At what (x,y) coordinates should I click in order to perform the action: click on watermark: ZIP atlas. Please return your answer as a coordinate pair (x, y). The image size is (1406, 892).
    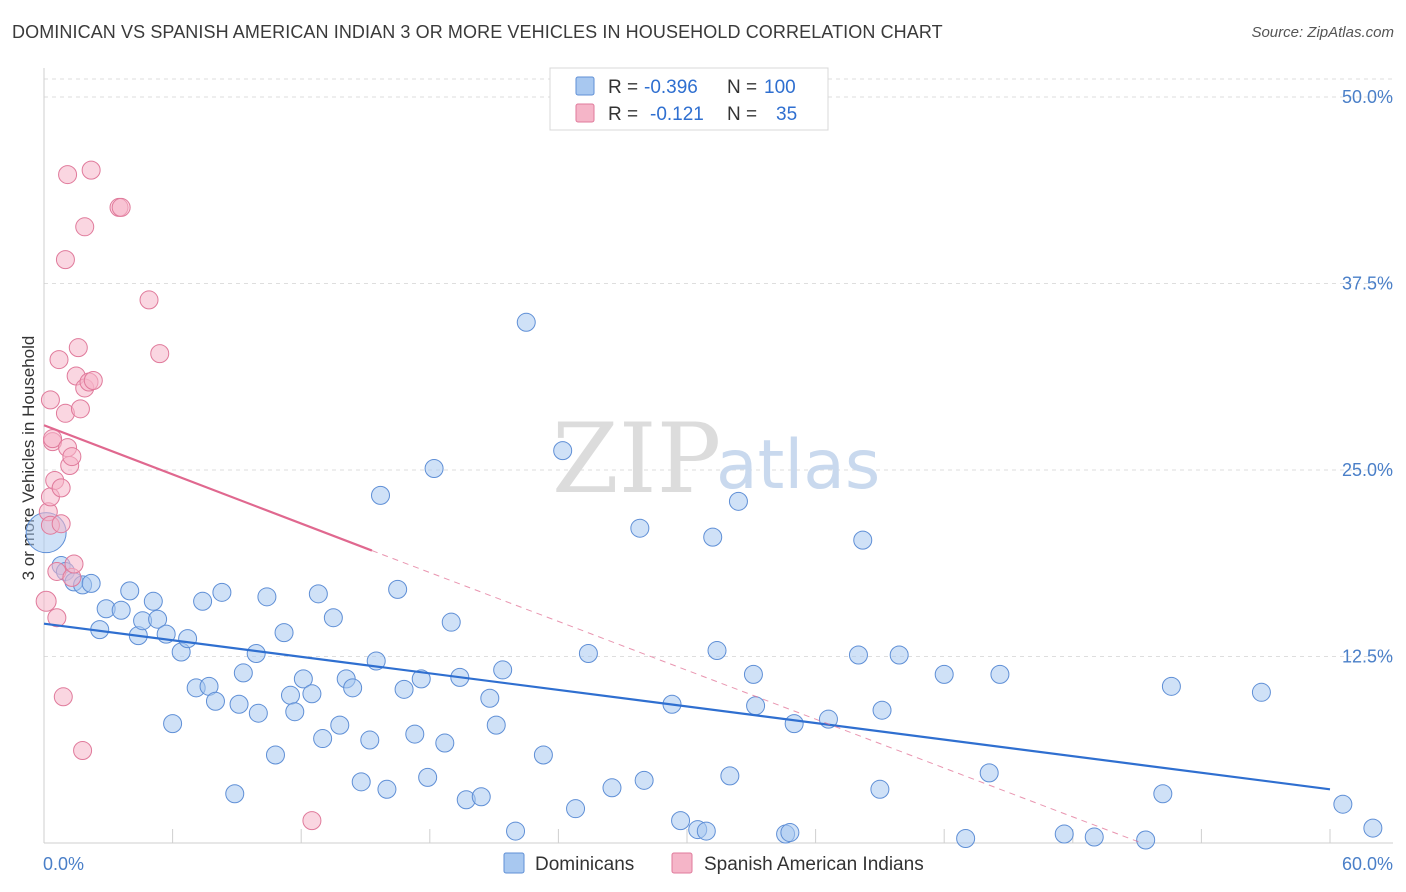
    Looking at the image, I should click on (716, 459).